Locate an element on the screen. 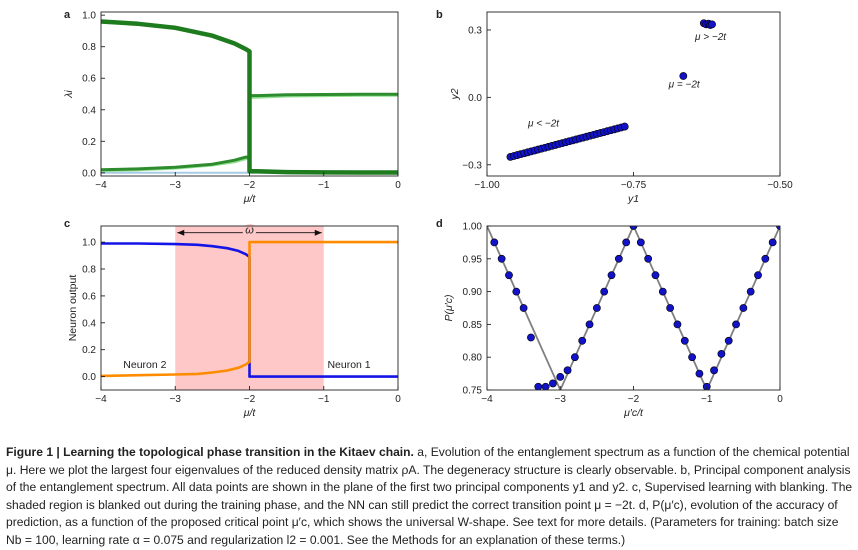 Image resolution: width=858 pixels, height=550 pixels. panel-a-letter: a is located at coordinates (67, 15).